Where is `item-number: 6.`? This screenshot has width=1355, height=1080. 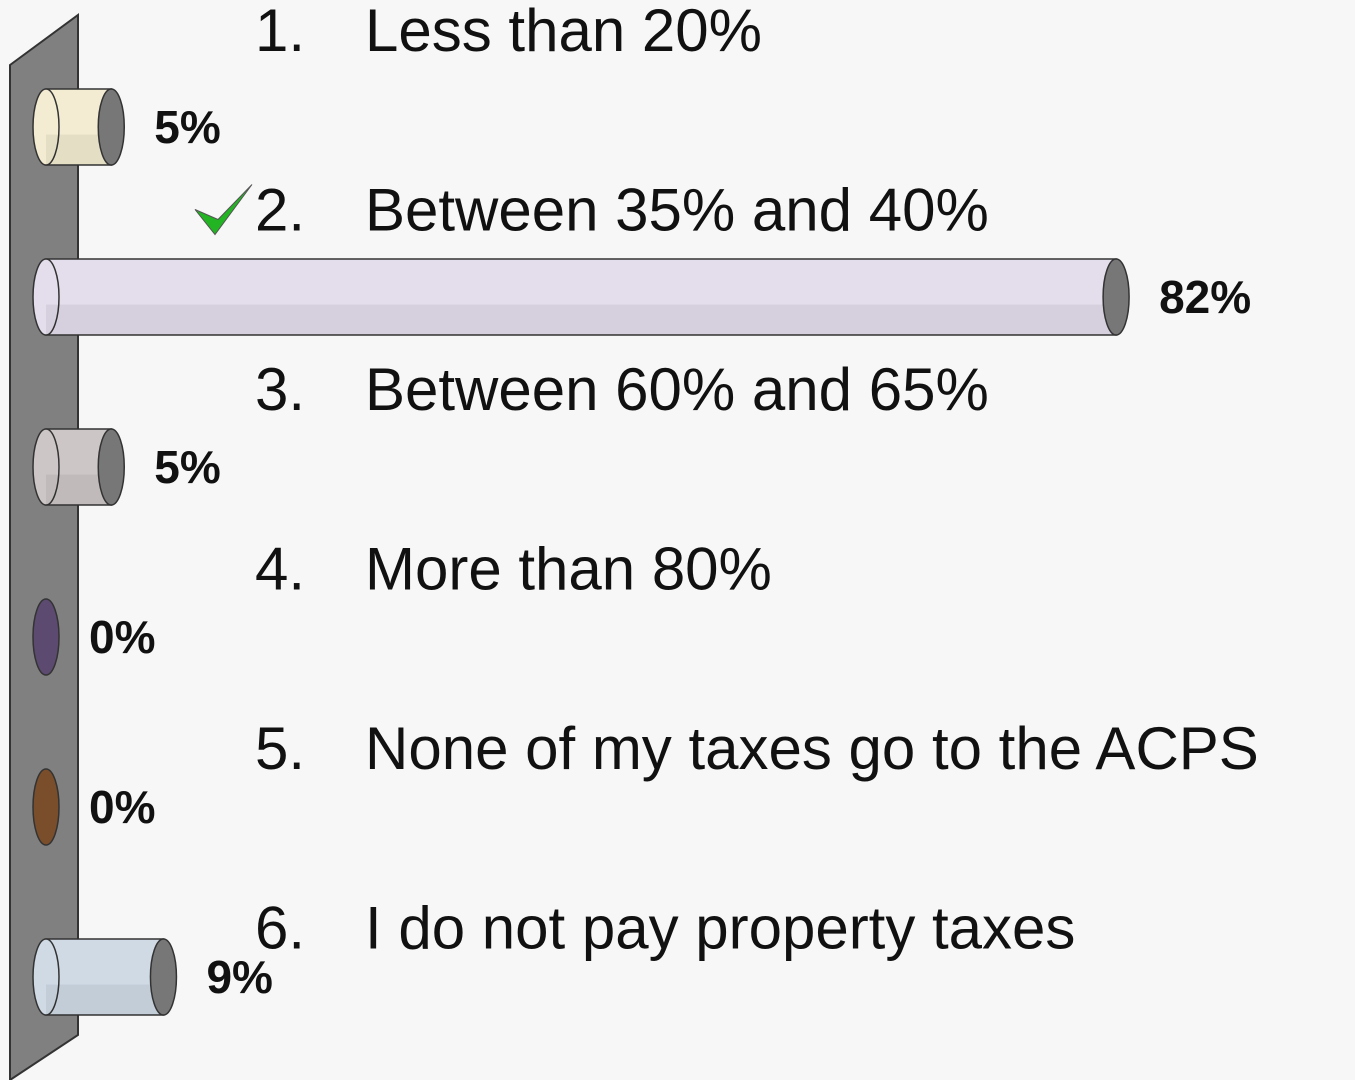
item-number: 6. is located at coordinates (280, 927).